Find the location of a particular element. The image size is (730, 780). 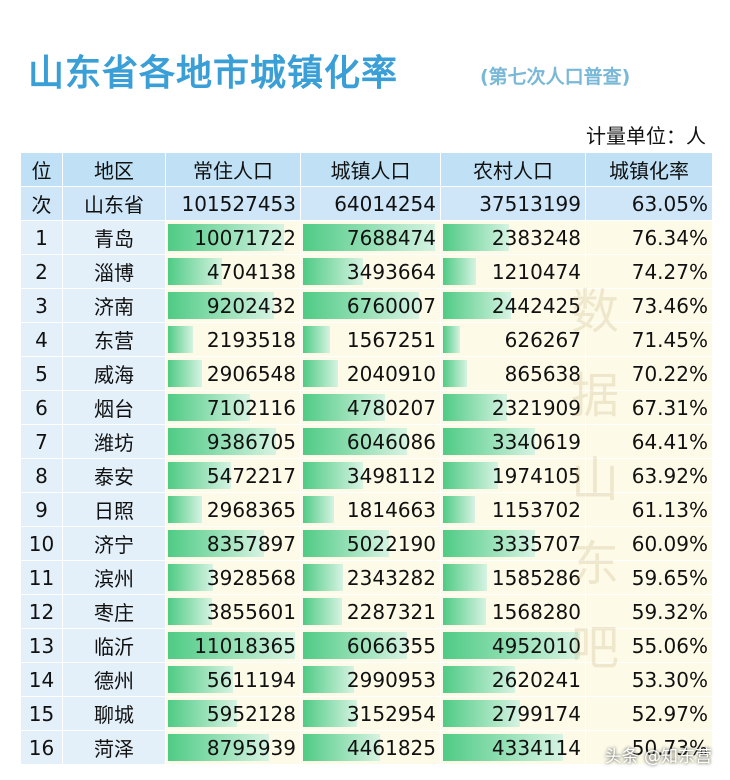

row: 8 泰安 5472217 3498112 1974105 63.92% is located at coordinates (366, 475).